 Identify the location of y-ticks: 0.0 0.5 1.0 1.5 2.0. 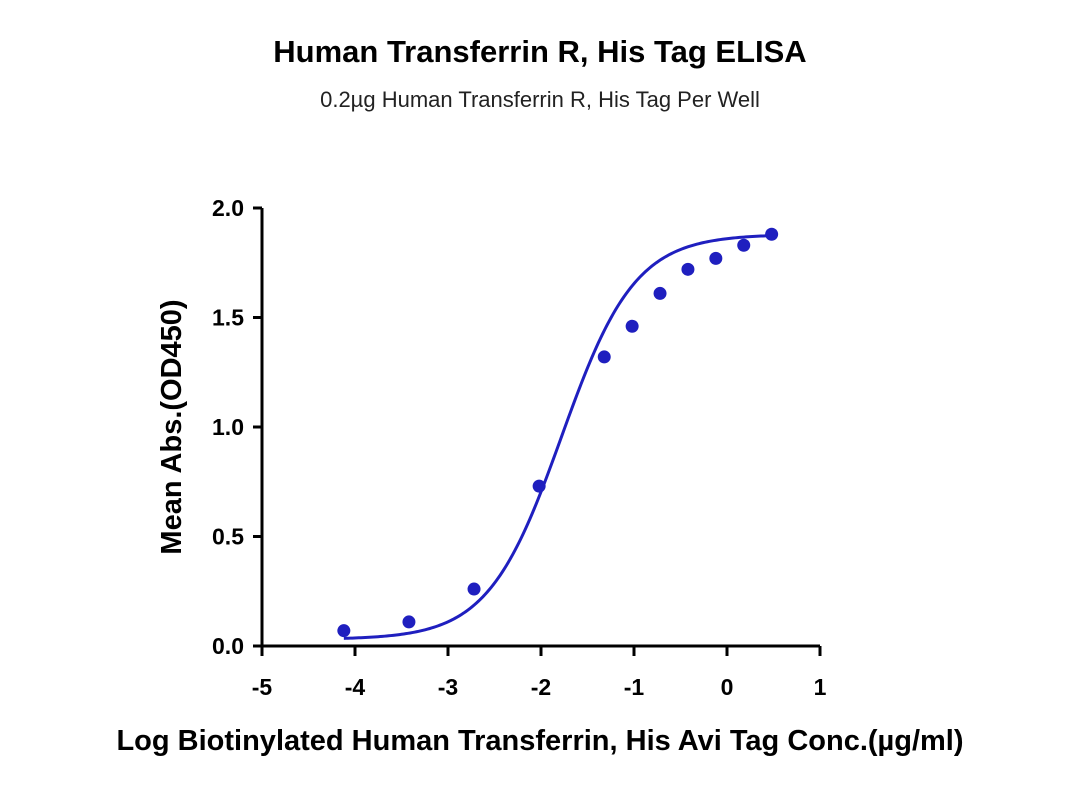
(237, 427).